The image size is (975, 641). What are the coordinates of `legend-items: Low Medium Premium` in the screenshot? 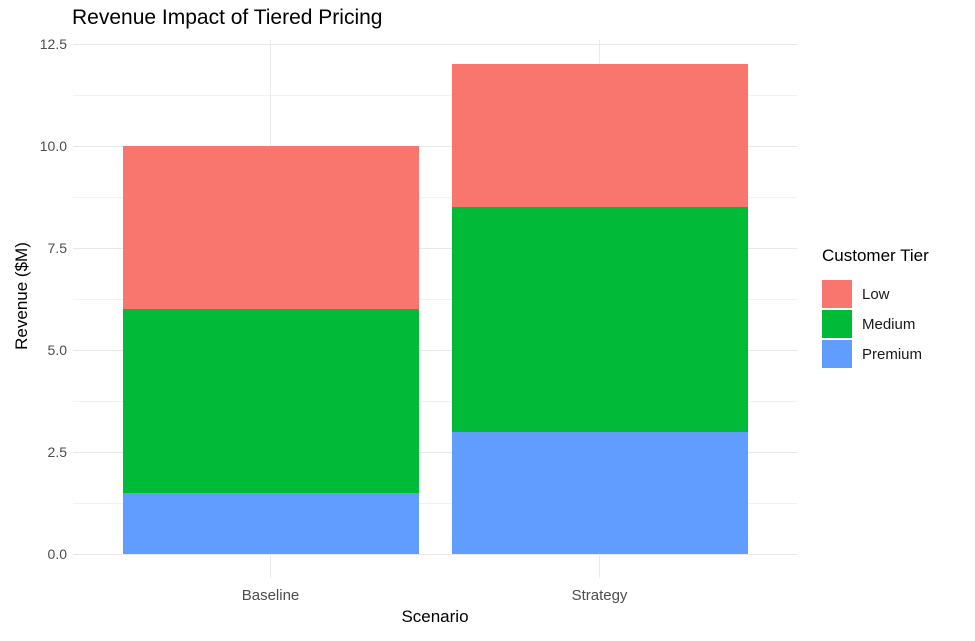 It's located at (875, 324).